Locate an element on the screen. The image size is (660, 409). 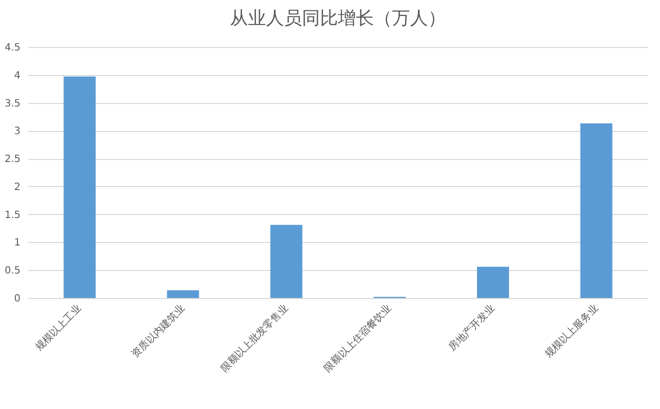
y-tick-label: 4.5 is located at coordinates (12, 48).